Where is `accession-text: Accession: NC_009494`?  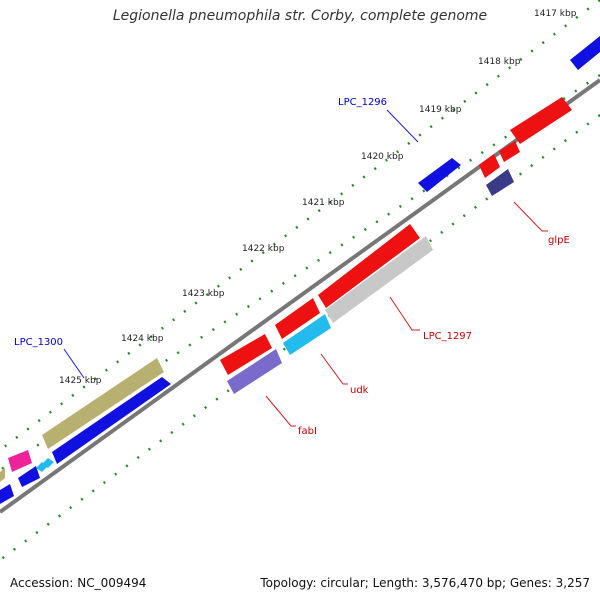
accession-text: Accession: NC_009494 is located at coordinates (78, 583).